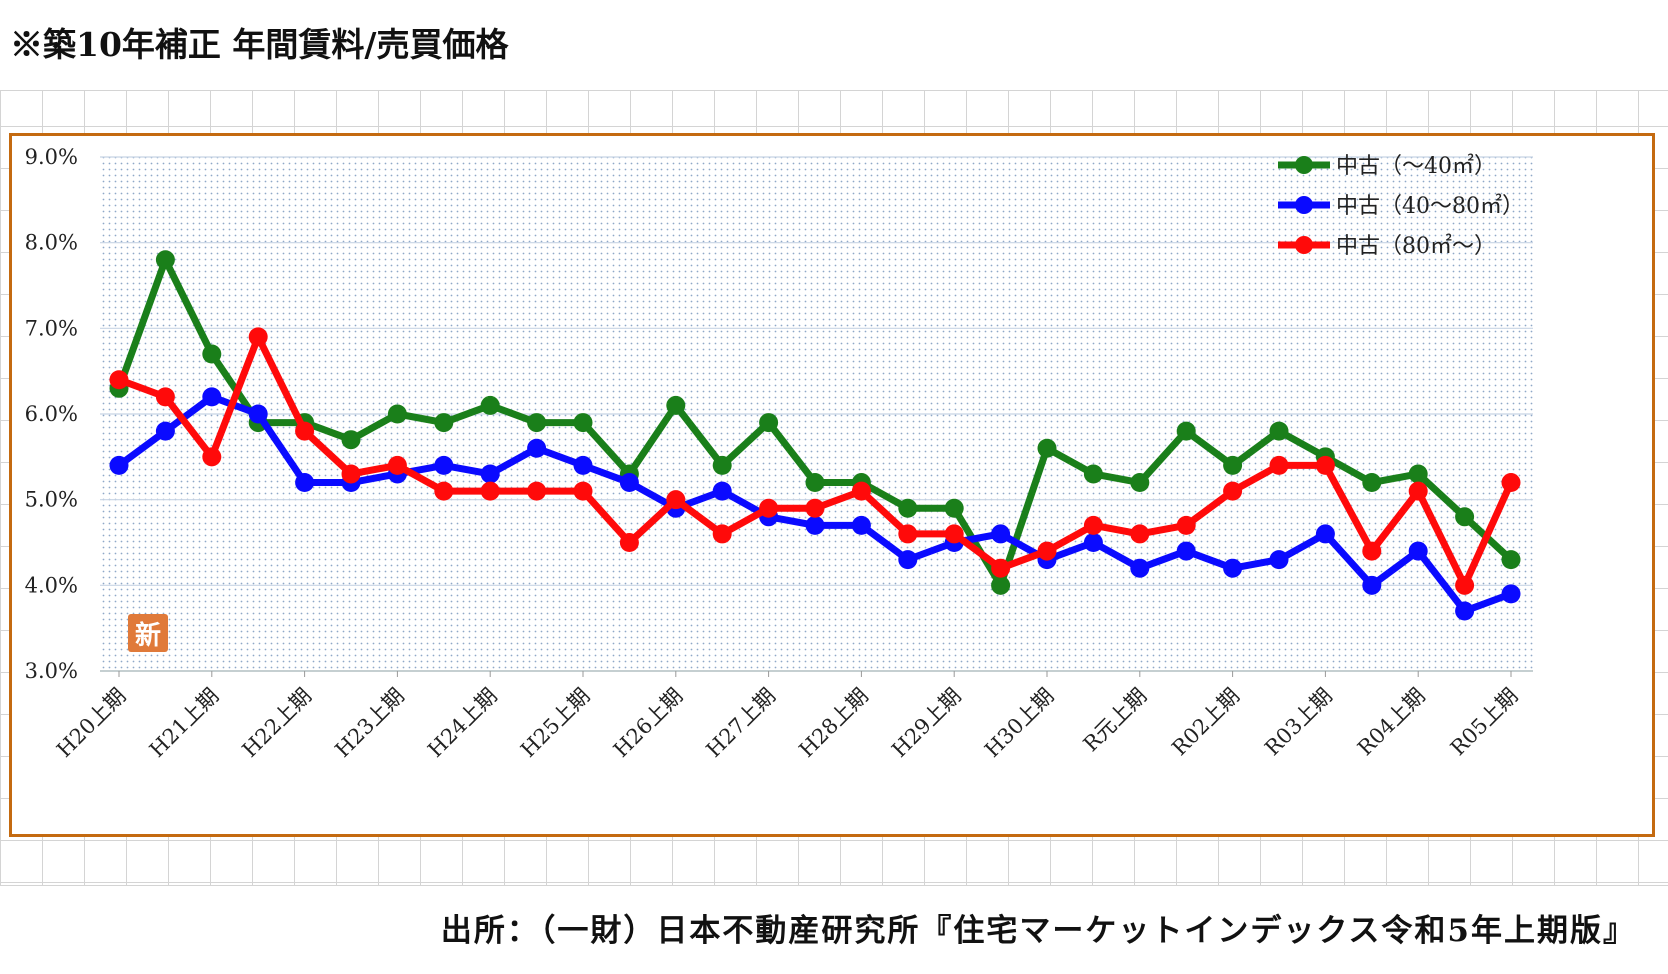  I want to click on x-tick-label: H29上期, so click(926, 723).